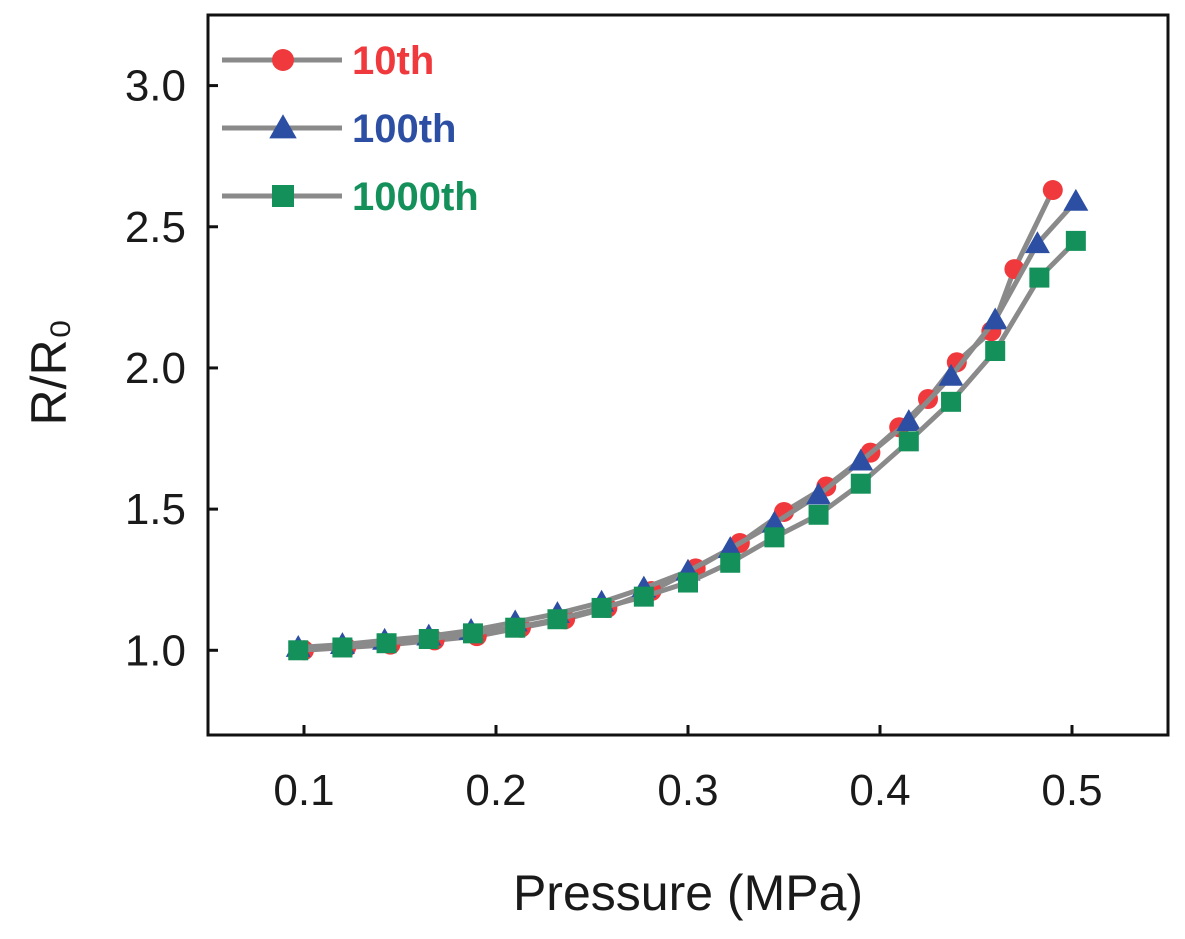  I want to click on y-tick-label: 2.0, so click(155, 368).